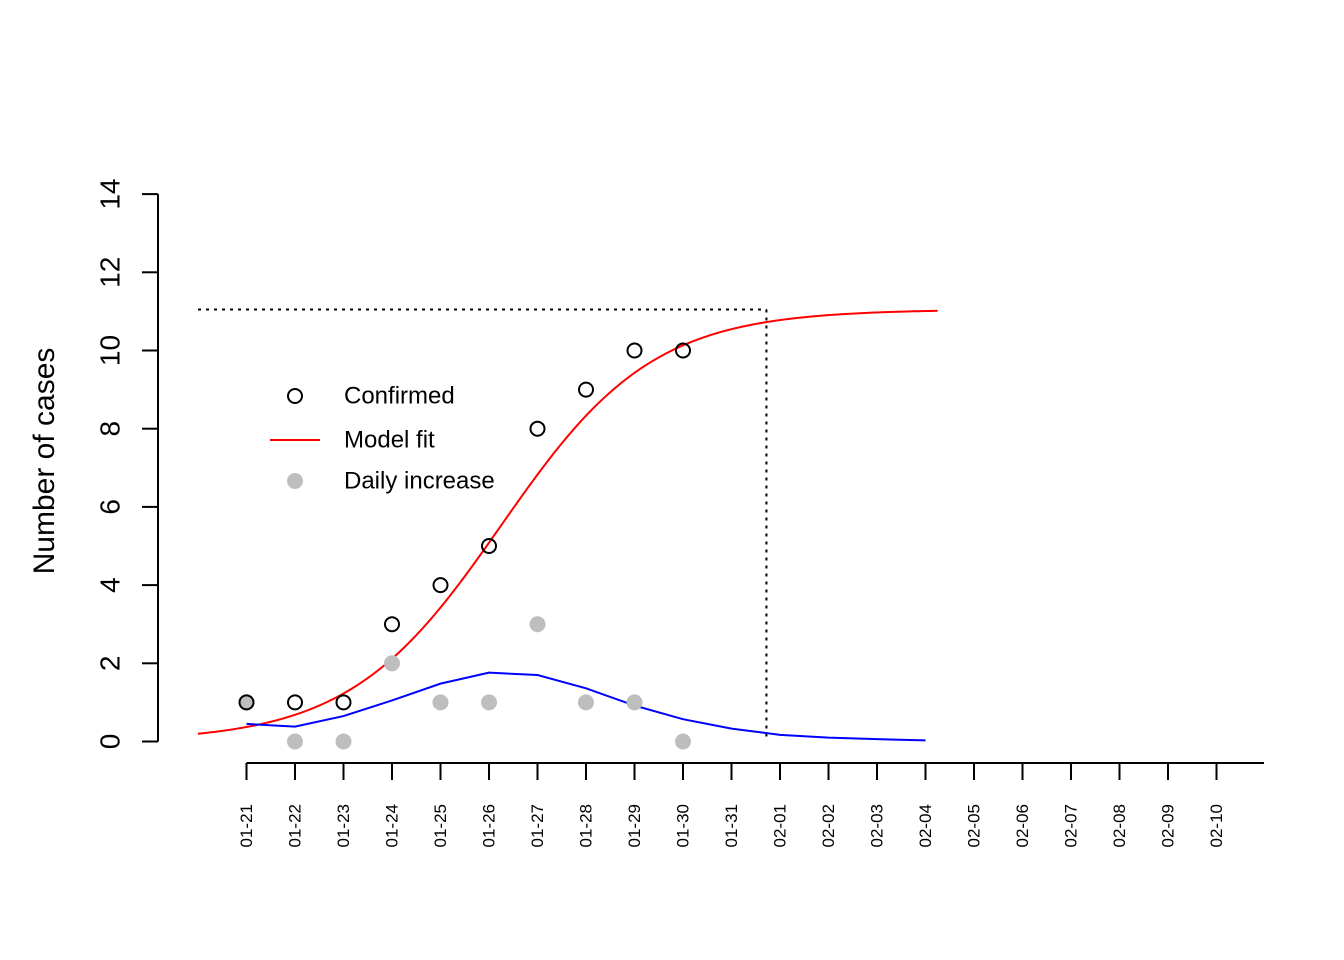 Image resolution: width=1344 pixels, height=960 pixels. I want to click on x-tick-label-01-29: 01-29, so click(634, 825).